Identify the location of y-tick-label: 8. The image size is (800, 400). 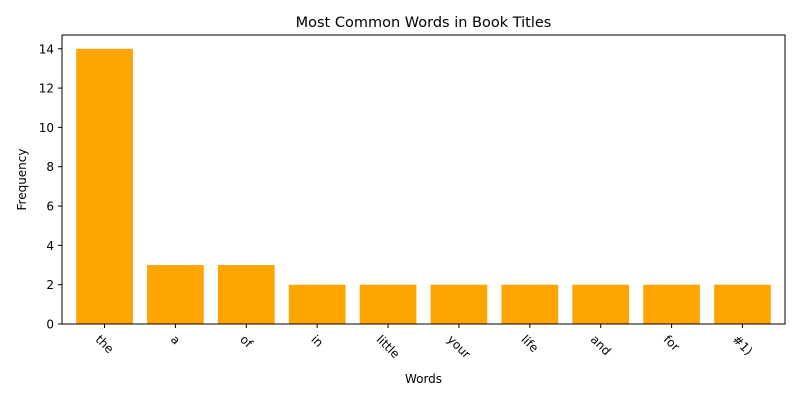
(50, 167).